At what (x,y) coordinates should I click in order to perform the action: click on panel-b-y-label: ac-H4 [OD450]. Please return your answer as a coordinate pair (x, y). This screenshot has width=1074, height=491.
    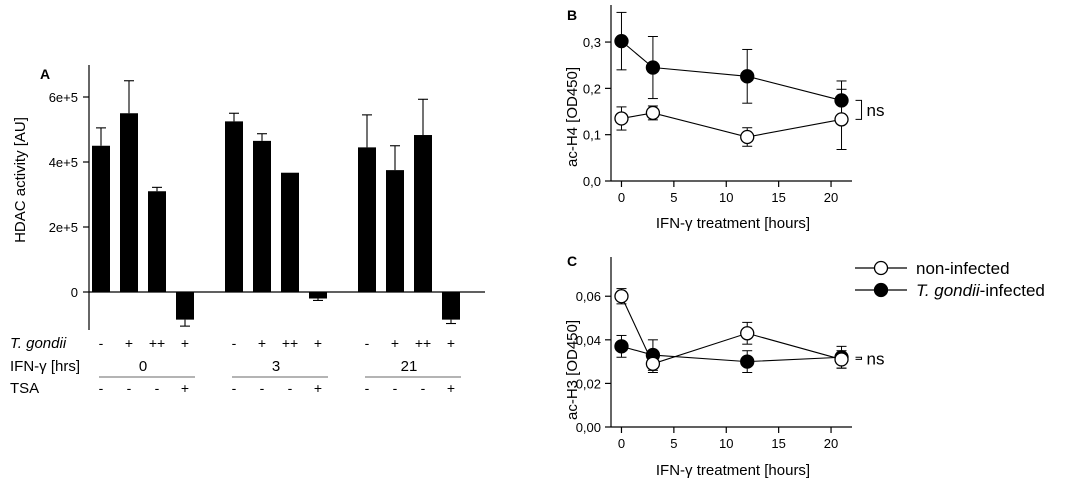
    Looking at the image, I should click on (572, 117).